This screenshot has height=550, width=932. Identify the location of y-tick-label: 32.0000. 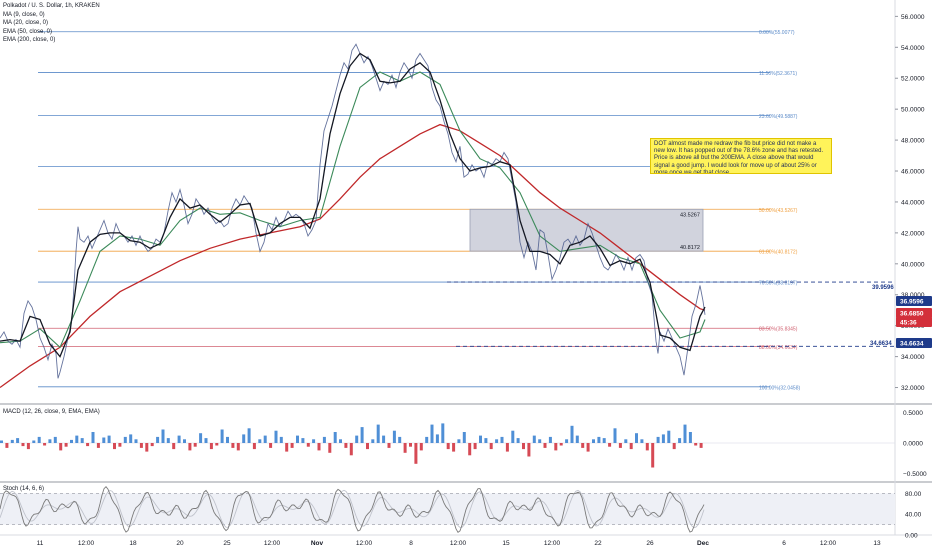
(913, 388).